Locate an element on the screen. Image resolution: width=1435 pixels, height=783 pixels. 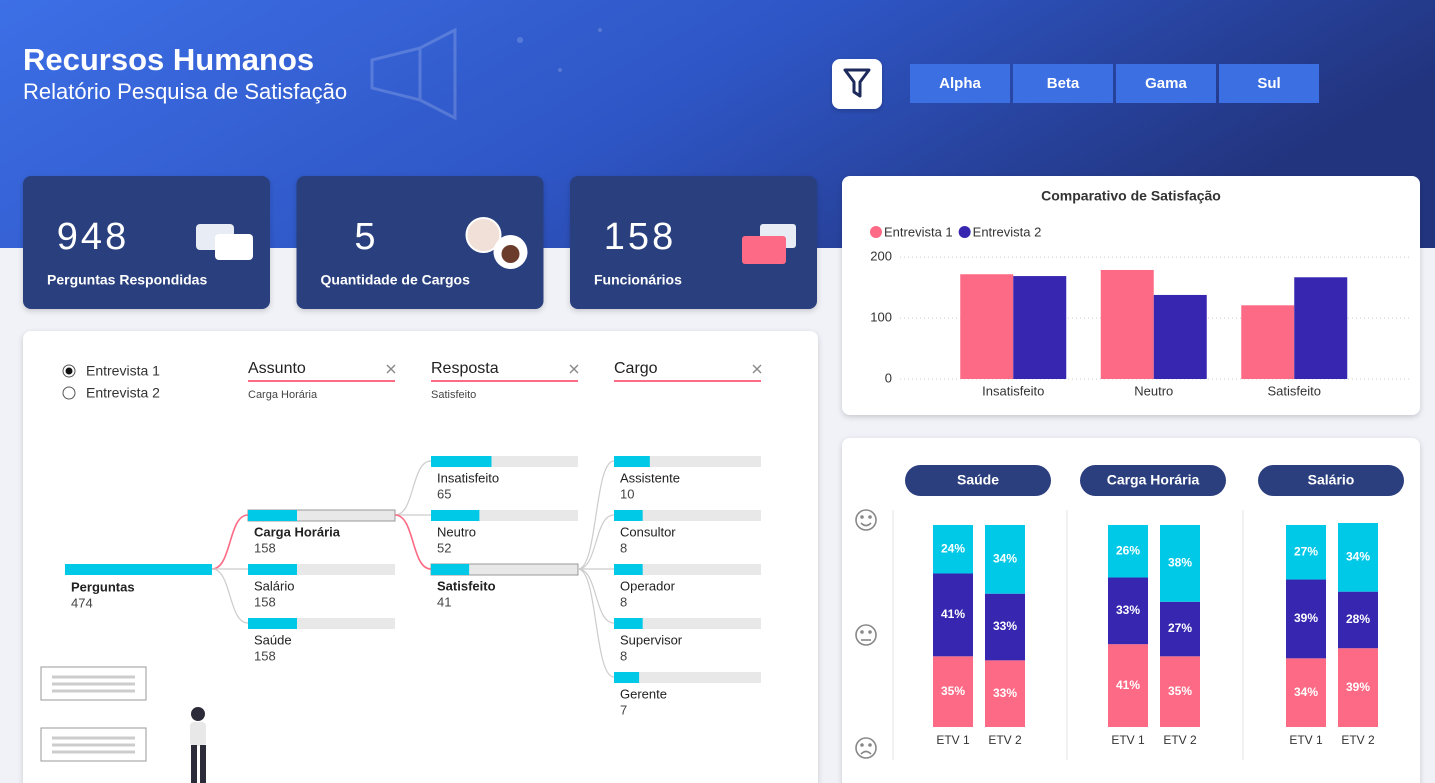
kpi-label: Quantidade de Cargos is located at coordinates (396, 280).